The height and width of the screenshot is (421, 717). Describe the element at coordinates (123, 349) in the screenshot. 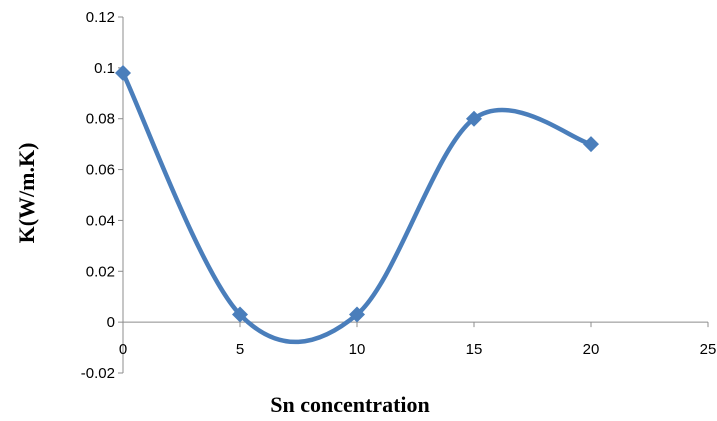

I see `x-tick-label: 0` at that location.